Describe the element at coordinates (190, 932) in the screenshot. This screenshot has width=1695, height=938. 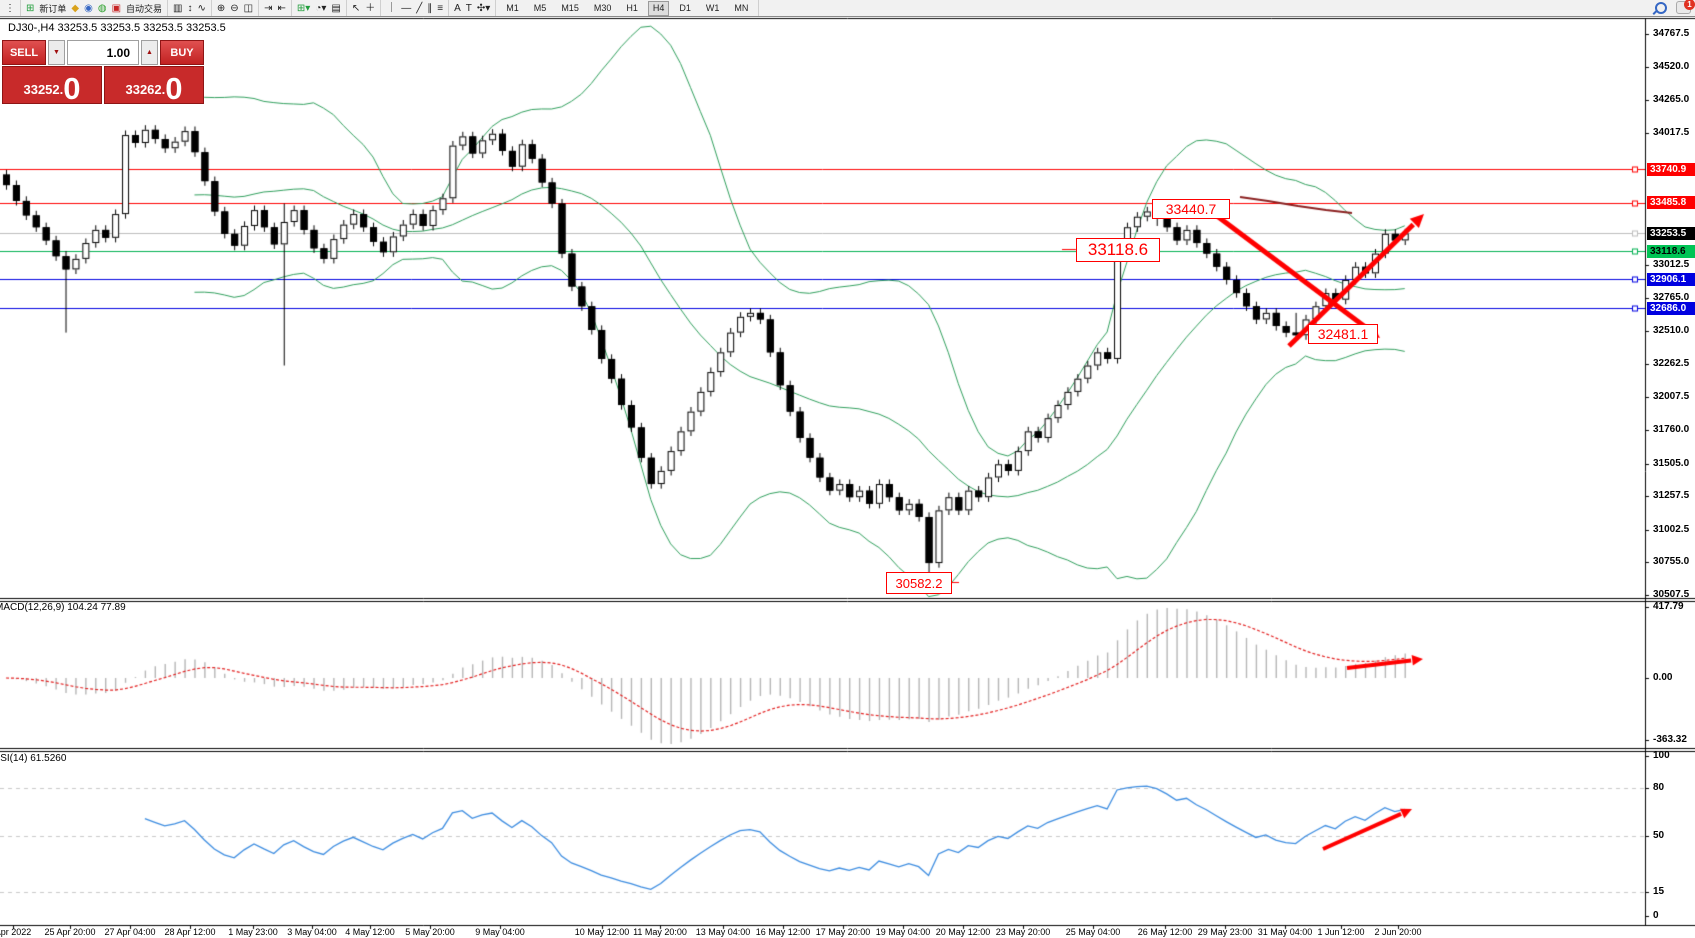
I see `time-axis-label: 28 Apr 12:00` at that location.